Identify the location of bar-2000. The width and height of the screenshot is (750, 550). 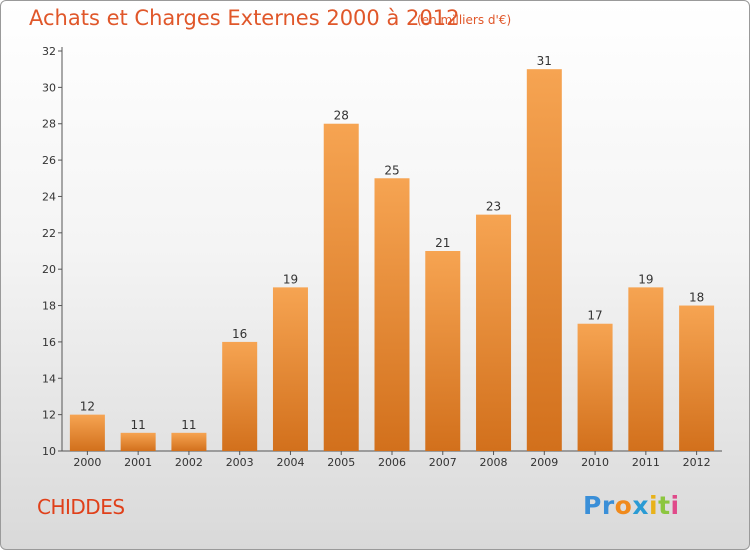
(87, 432).